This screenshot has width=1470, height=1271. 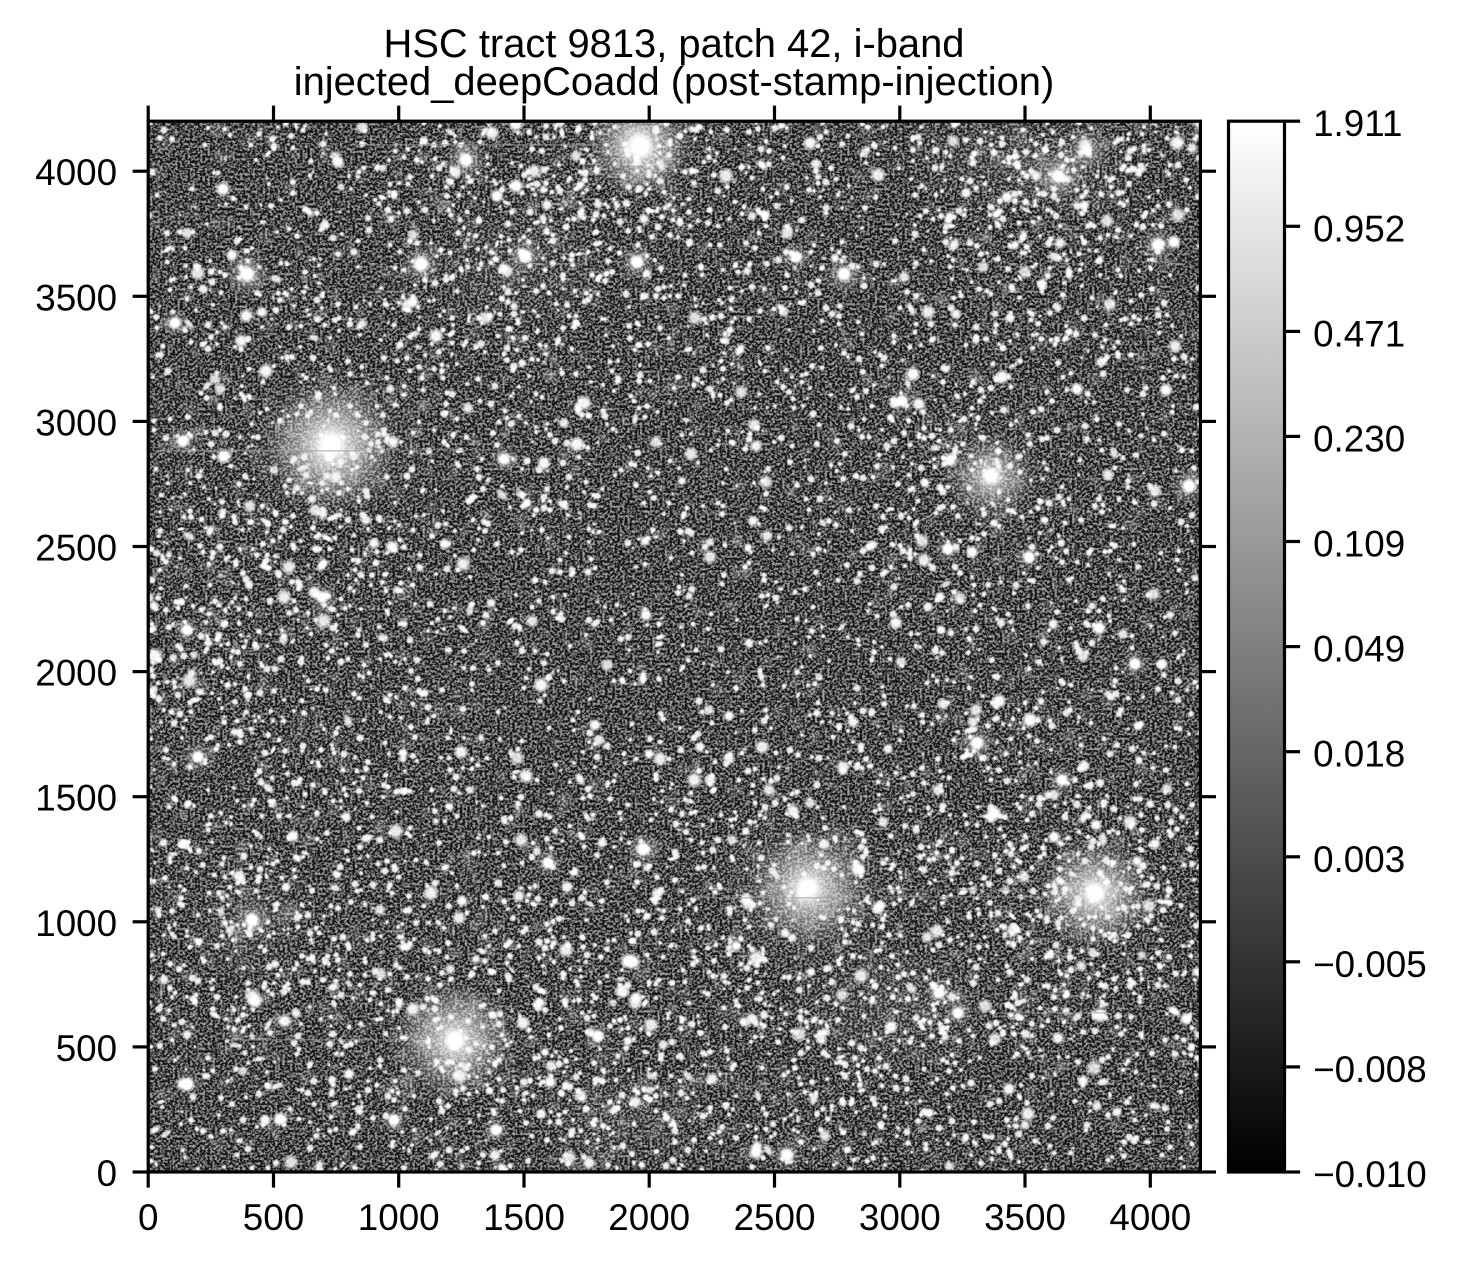 What do you see at coordinates (1359, 438) in the screenshot?
I see `svg-text: 0.230` at bounding box center [1359, 438].